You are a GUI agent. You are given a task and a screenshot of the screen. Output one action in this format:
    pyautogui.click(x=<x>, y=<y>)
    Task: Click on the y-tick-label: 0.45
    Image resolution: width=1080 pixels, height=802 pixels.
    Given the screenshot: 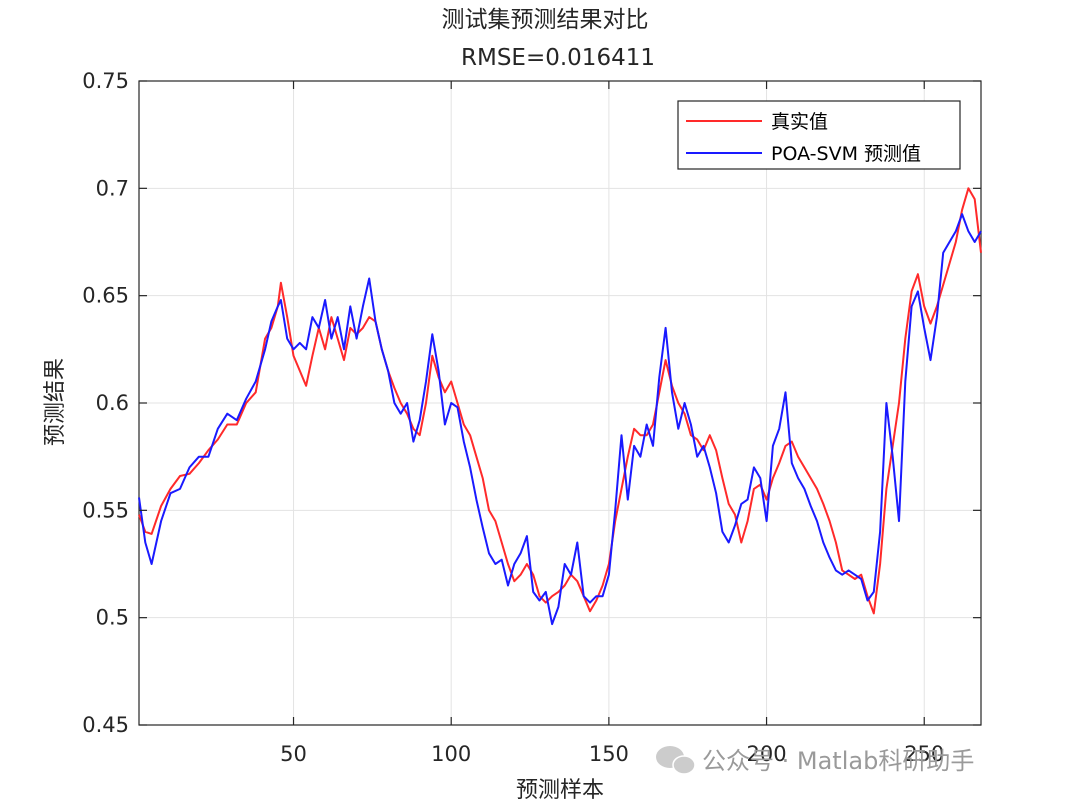 What is the action you would take?
    pyautogui.click(x=105, y=725)
    